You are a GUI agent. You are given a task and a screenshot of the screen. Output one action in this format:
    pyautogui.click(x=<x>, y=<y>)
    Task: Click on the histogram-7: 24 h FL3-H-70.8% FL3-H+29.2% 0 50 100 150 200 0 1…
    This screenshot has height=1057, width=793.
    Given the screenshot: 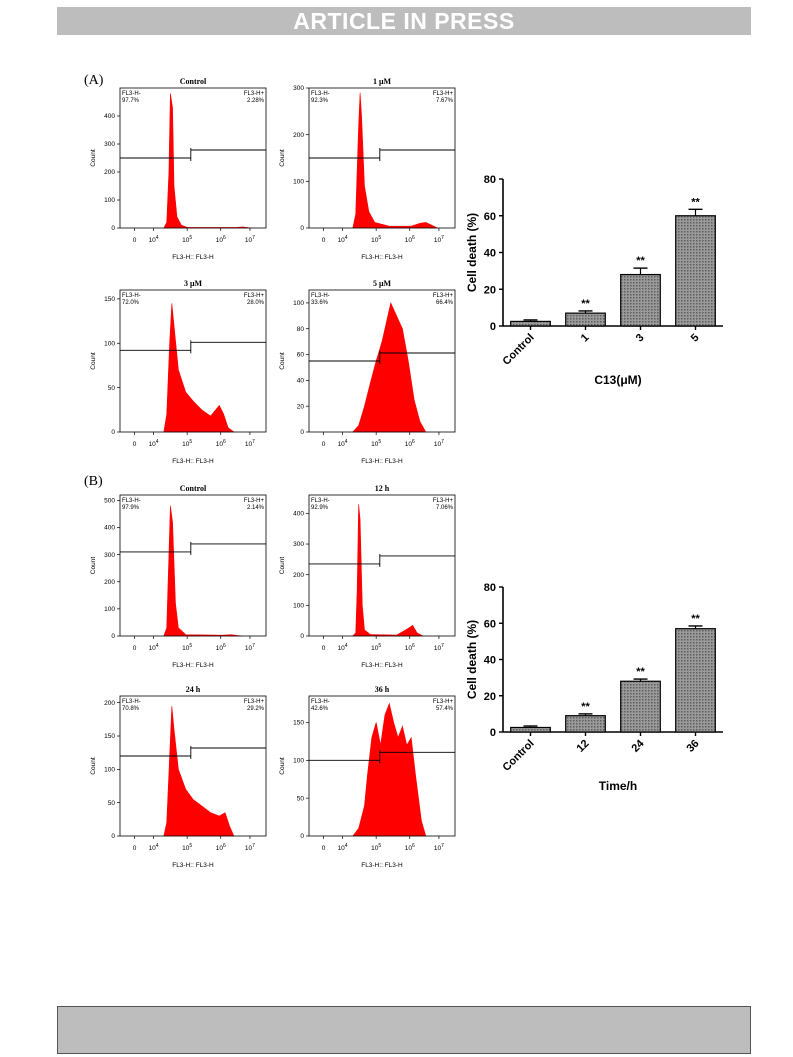 What is the action you would take?
    pyautogui.click(x=178, y=777)
    